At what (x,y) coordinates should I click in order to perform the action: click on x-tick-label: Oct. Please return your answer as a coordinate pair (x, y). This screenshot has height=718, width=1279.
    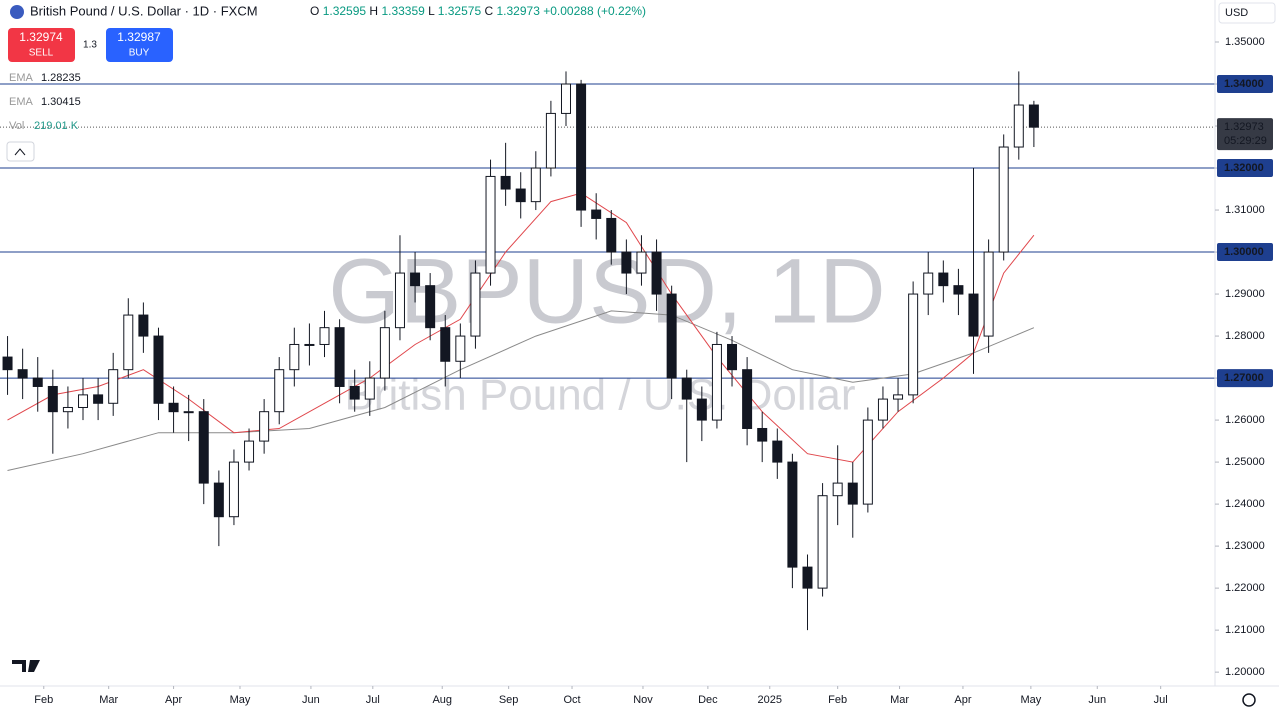
    Looking at the image, I should click on (571, 700).